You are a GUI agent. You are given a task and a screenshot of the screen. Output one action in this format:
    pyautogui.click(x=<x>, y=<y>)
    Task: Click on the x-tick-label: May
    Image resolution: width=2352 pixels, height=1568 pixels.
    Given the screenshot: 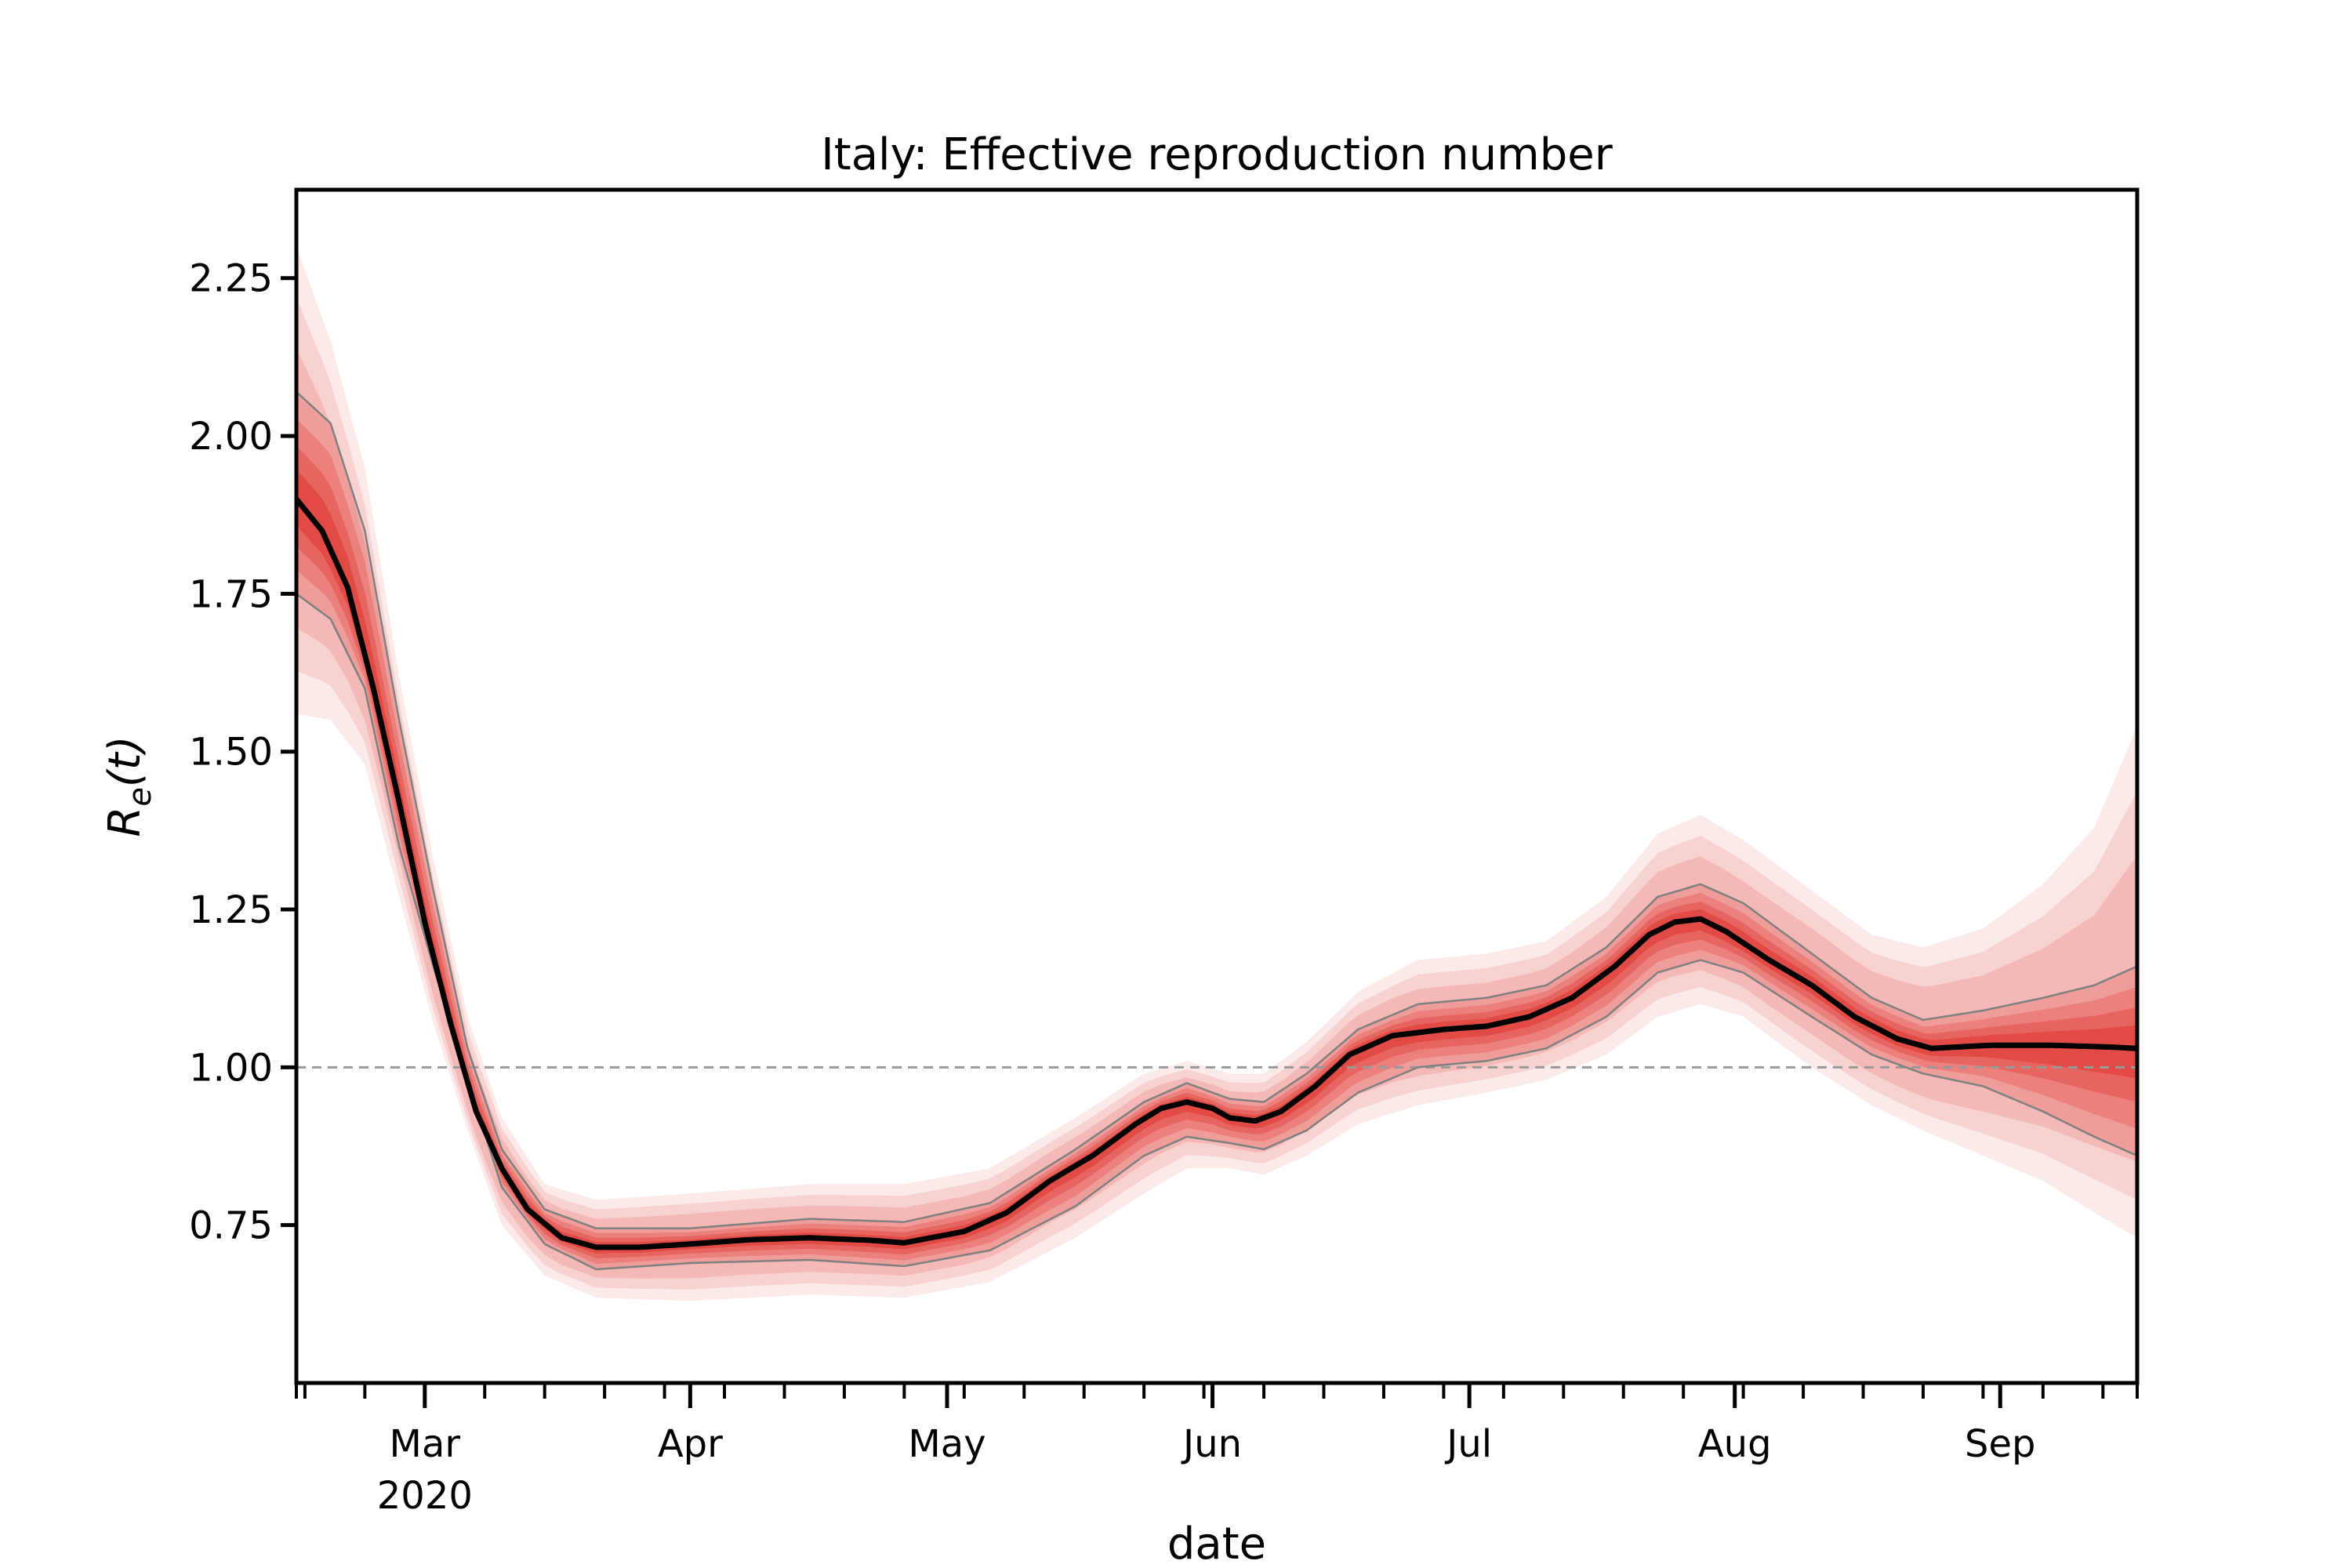 What is the action you would take?
    pyautogui.click(x=946, y=1444)
    